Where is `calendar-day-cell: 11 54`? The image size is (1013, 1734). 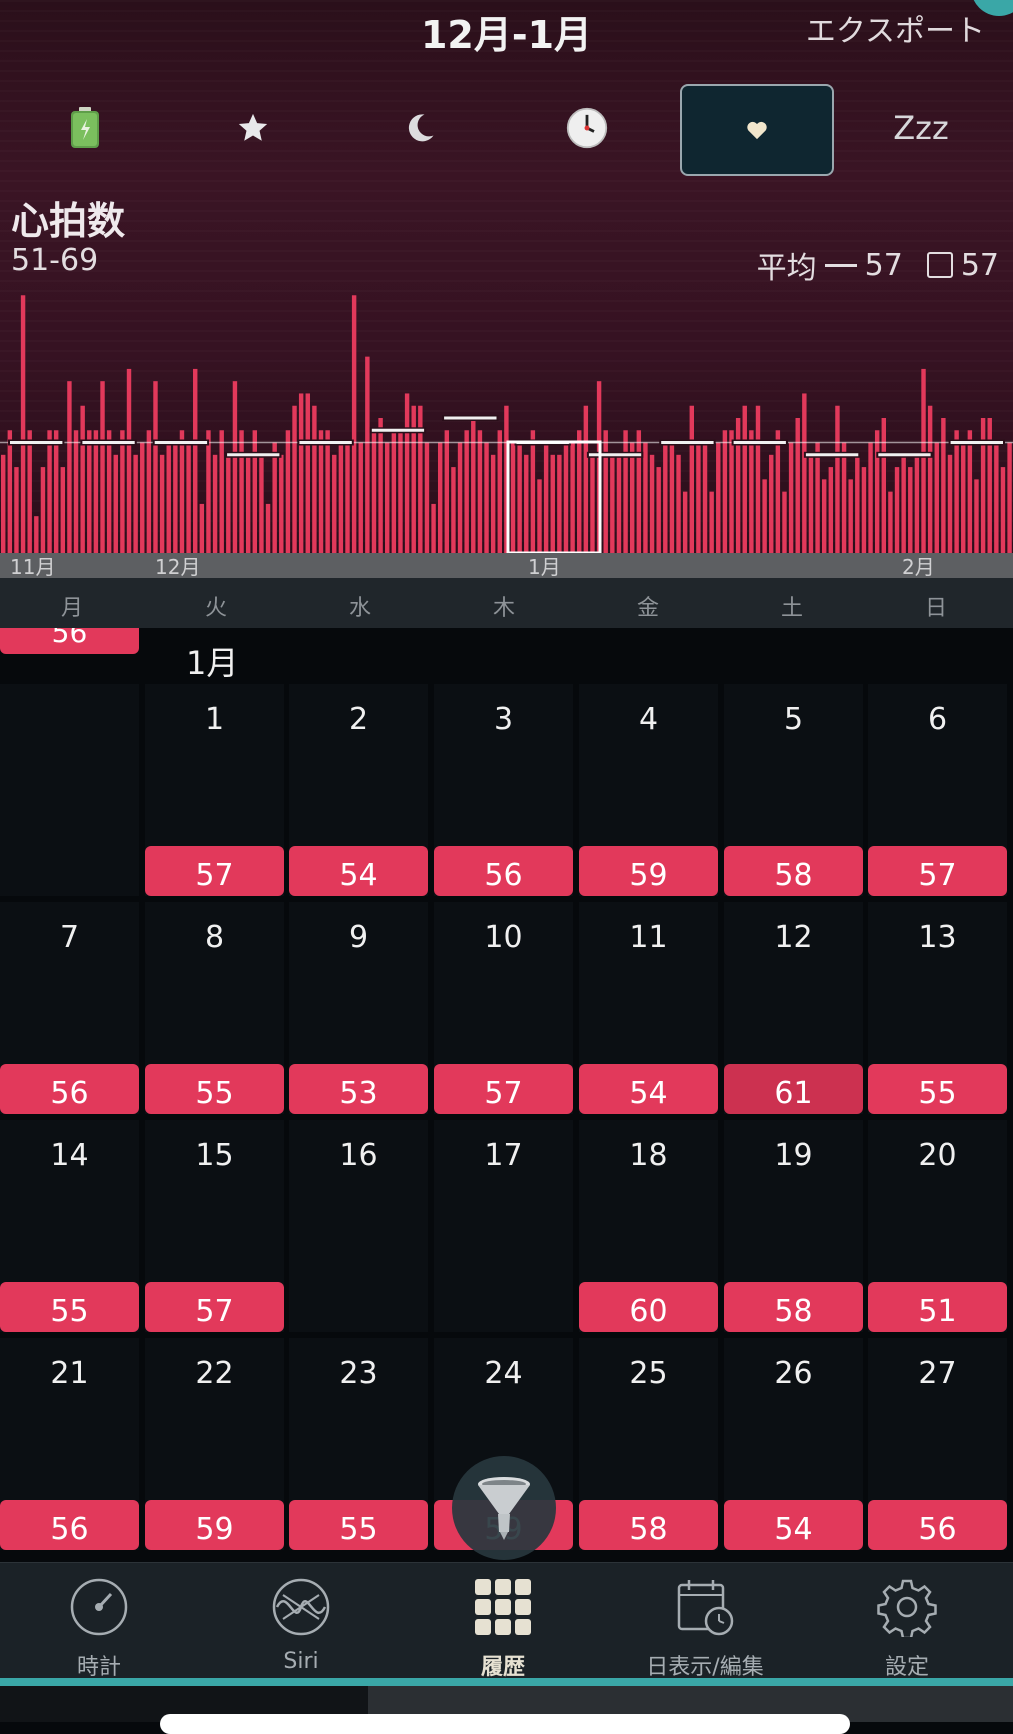 calendar-day-cell: 11 54 is located at coordinates (648, 1008).